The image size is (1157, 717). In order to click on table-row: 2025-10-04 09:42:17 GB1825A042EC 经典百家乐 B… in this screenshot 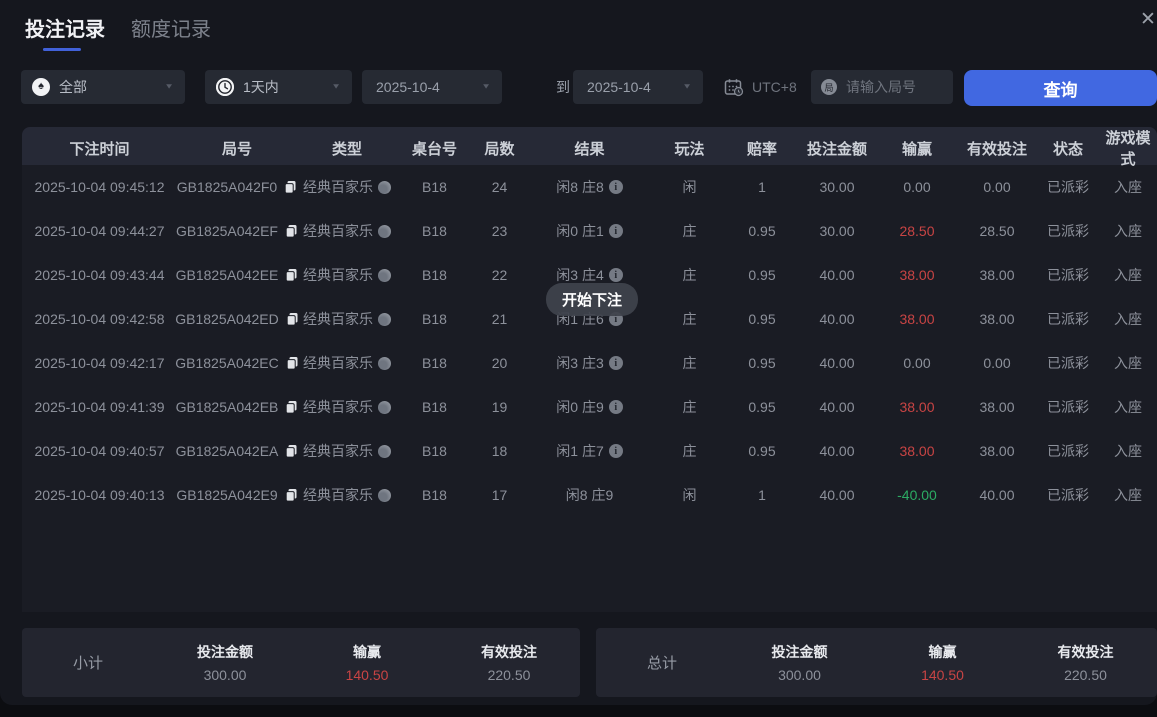, I will do `click(589, 363)`.